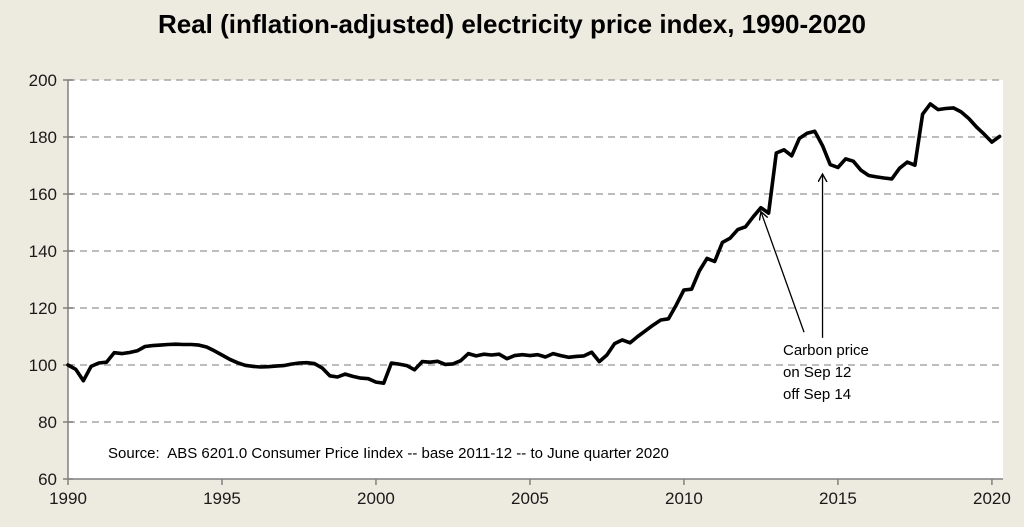  What do you see at coordinates (826, 350) in the screenshot?
I see `annotation-line-1: Carbon price` at bounding box center [826, 350].